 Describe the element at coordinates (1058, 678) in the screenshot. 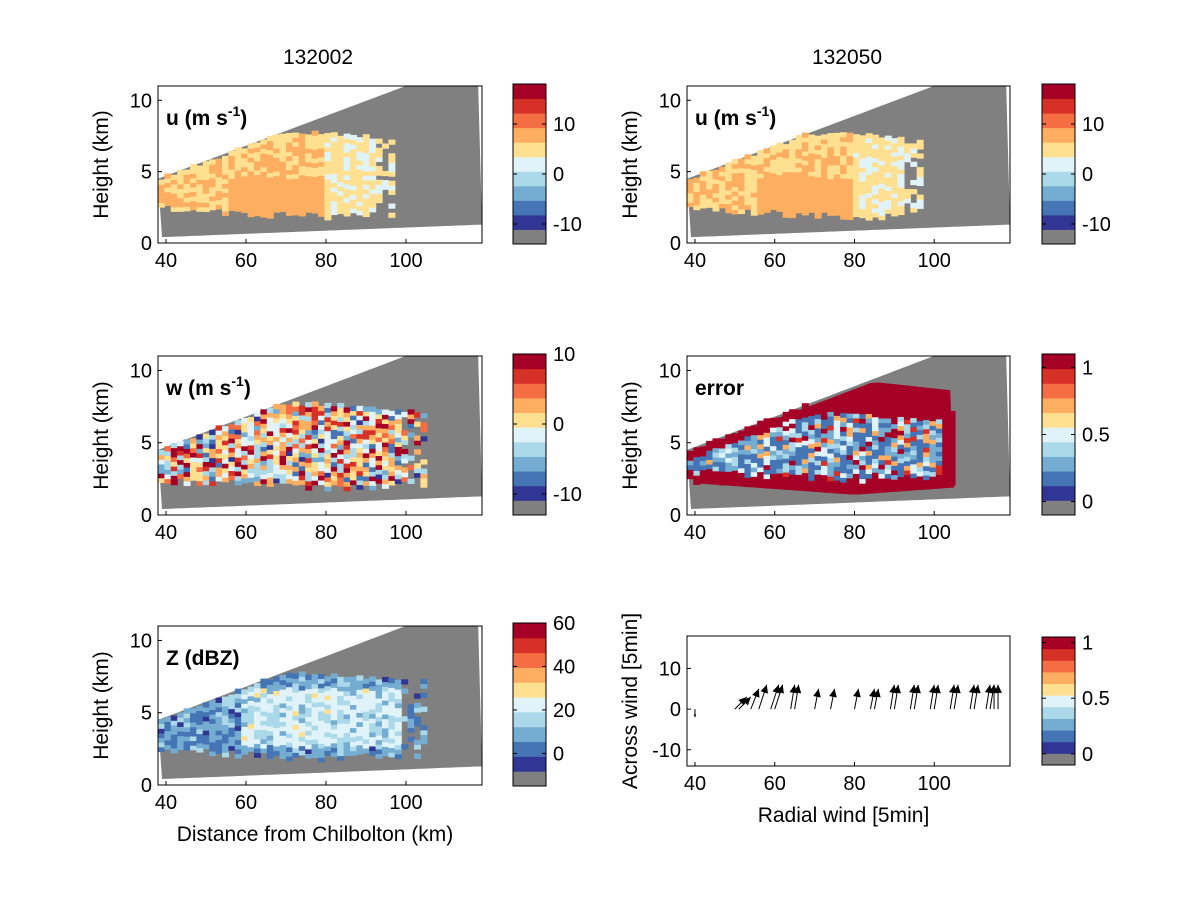

I see `colorbar-swatch` at that location.